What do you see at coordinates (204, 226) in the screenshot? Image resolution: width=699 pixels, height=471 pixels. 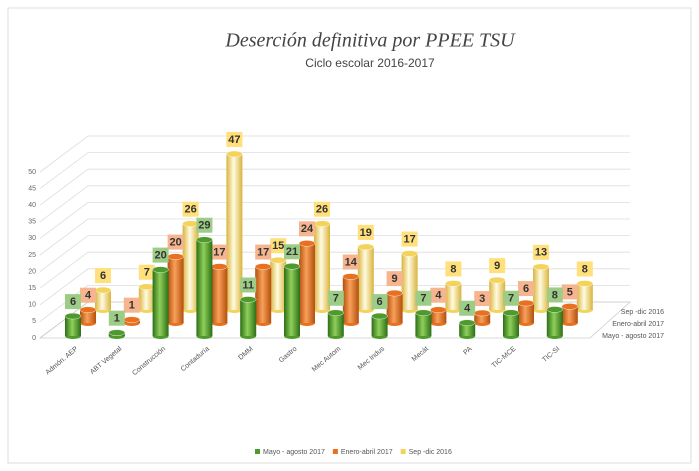 I see `value-label: 29` at bounding box center [204, 226].